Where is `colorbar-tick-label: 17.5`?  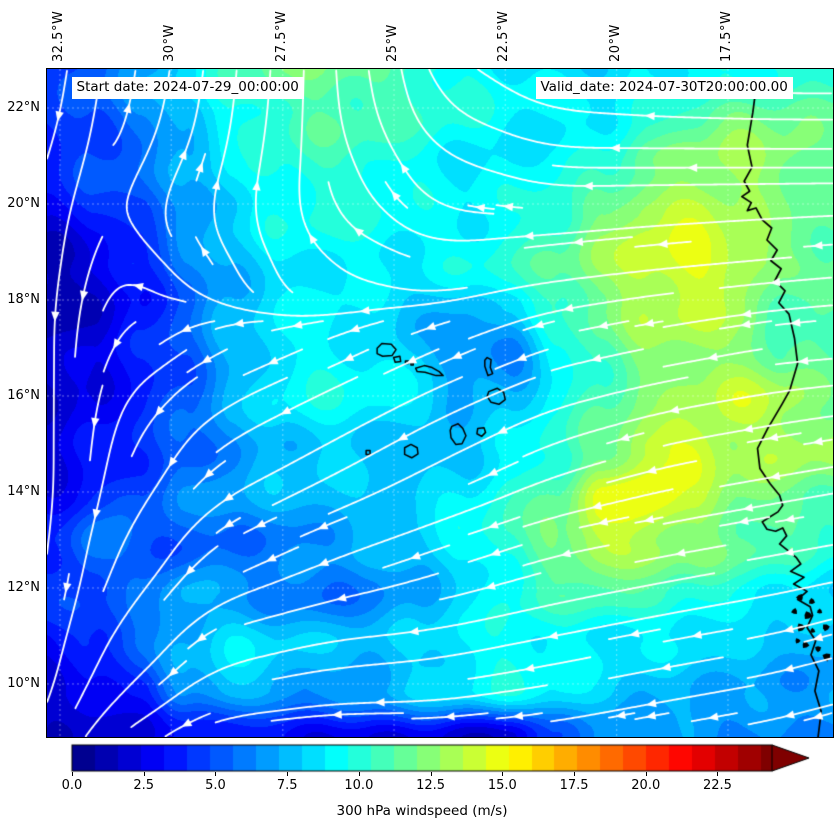
colorbar-tick-label: 17.5 is located at coordinates (574, 785).